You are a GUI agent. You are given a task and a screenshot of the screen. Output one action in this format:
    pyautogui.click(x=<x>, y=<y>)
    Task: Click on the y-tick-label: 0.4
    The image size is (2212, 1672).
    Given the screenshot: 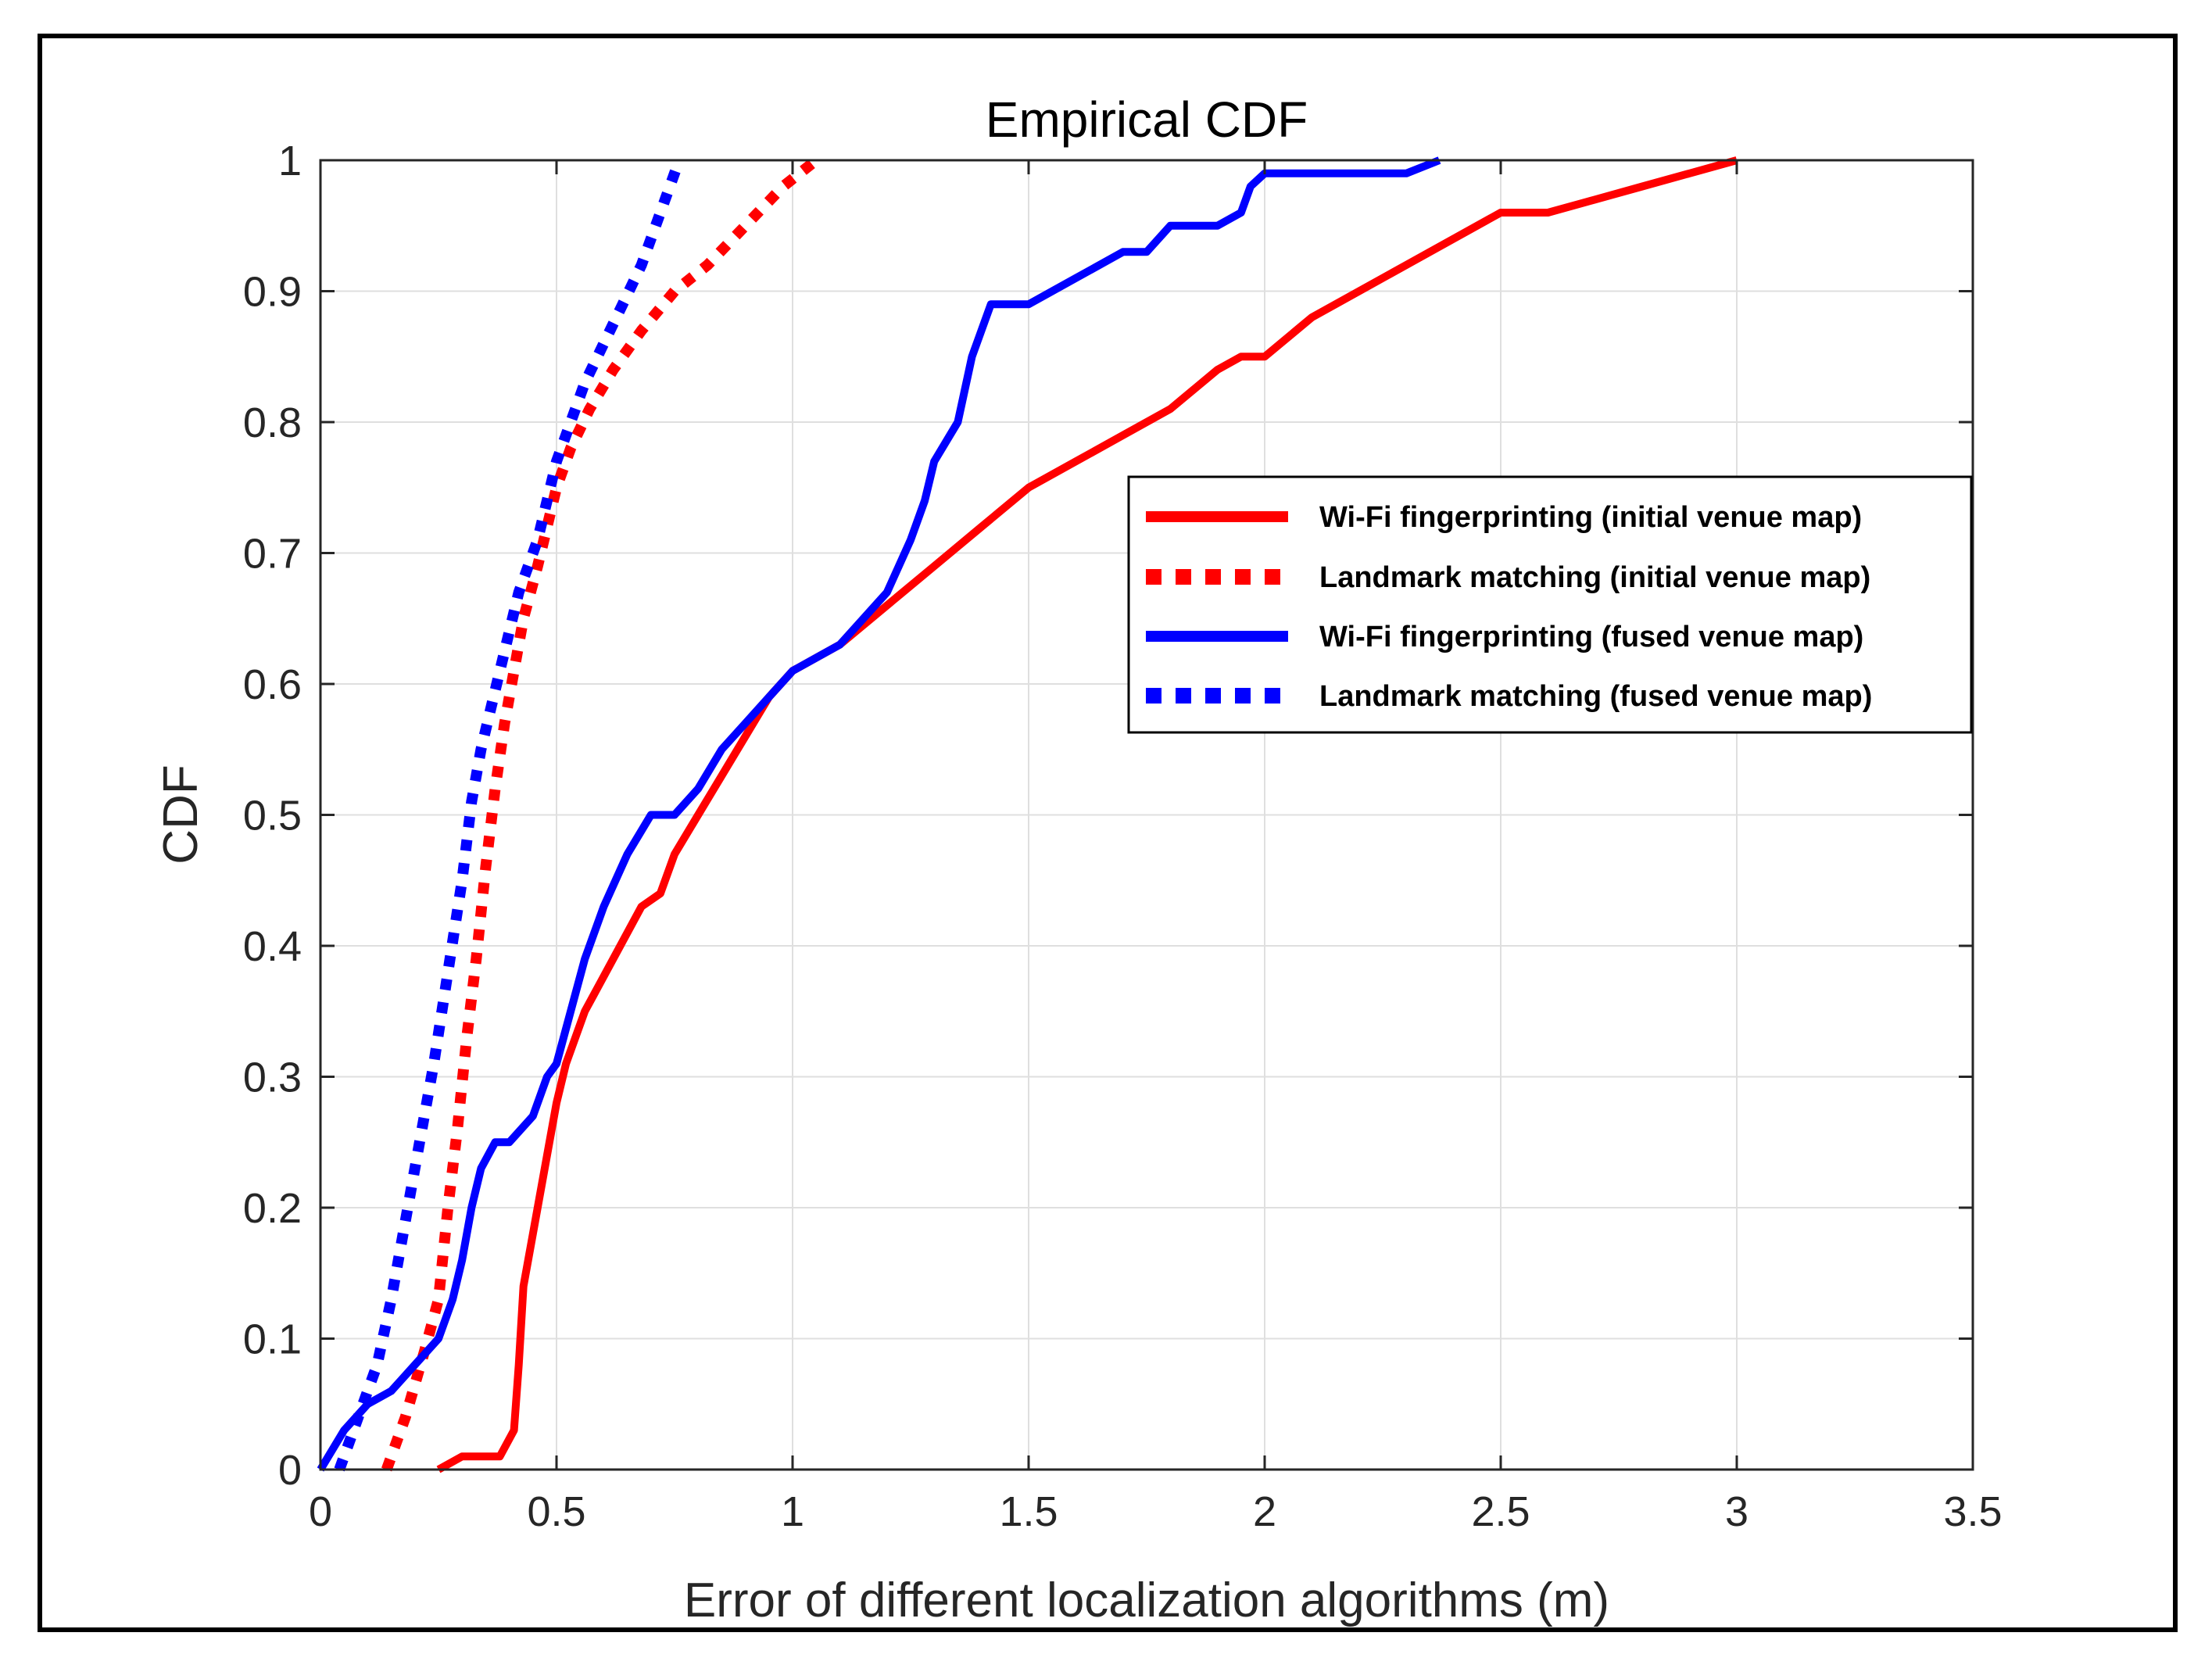 What is the action you would take?
    pyautogui.click(x=272, y=946)
    